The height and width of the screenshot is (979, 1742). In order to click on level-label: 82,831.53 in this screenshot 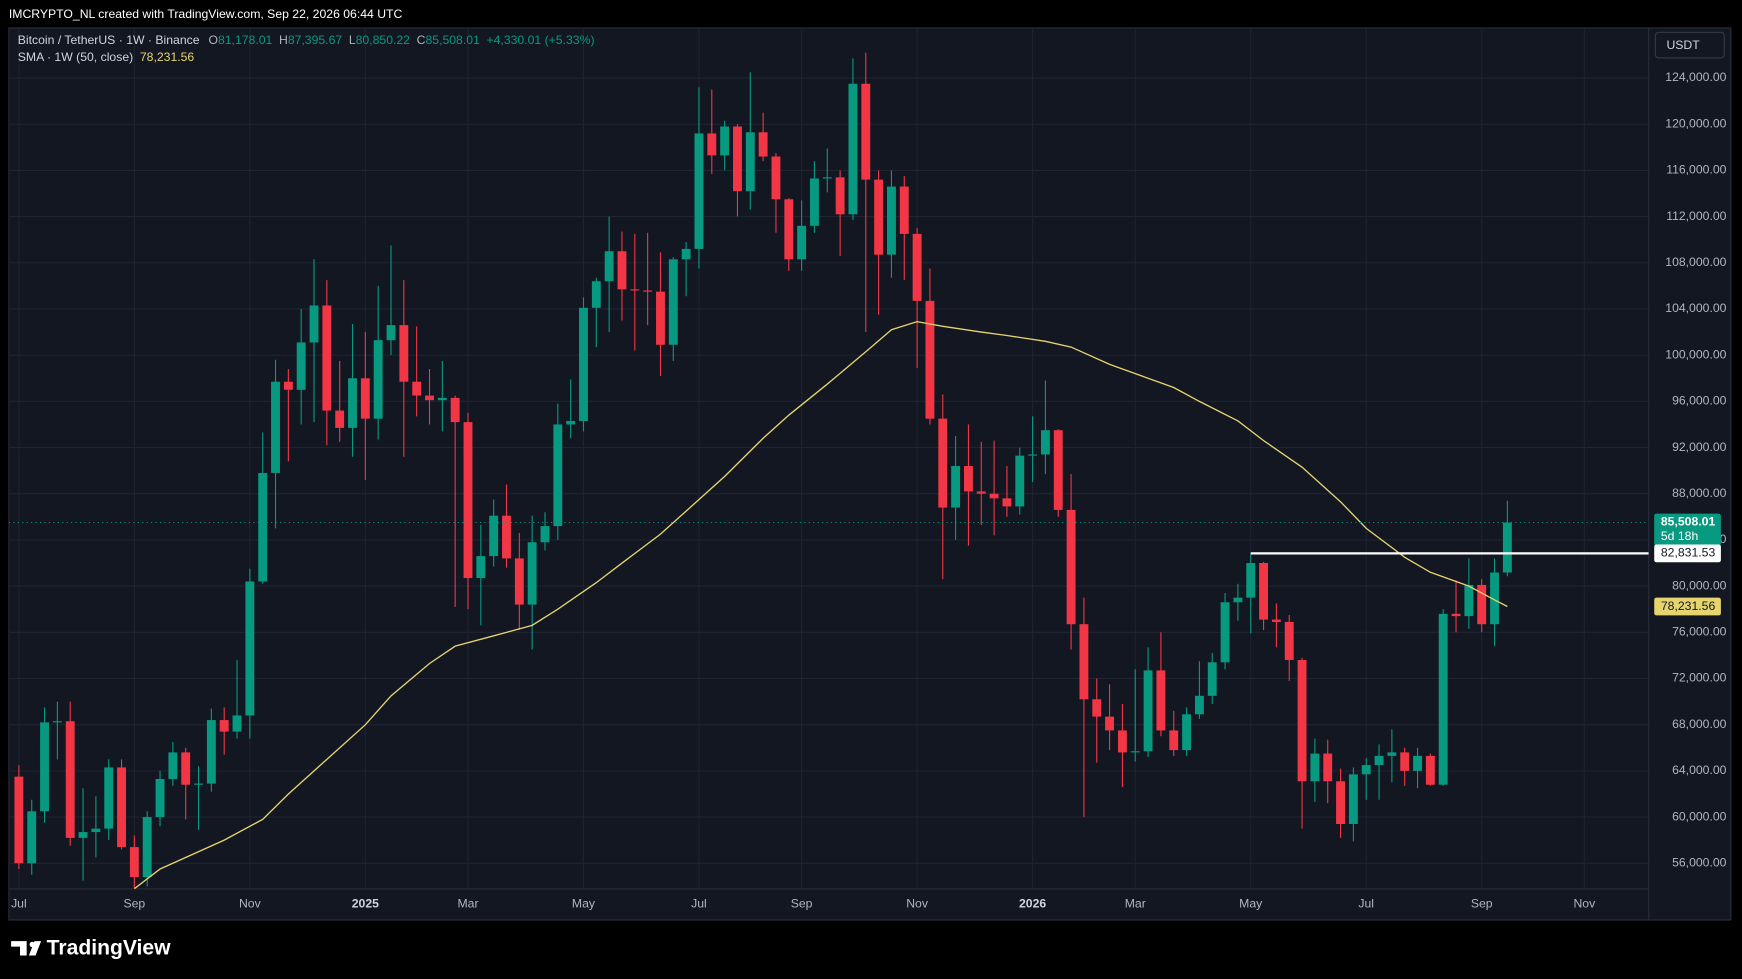, I will do `click(1688, 553)`.